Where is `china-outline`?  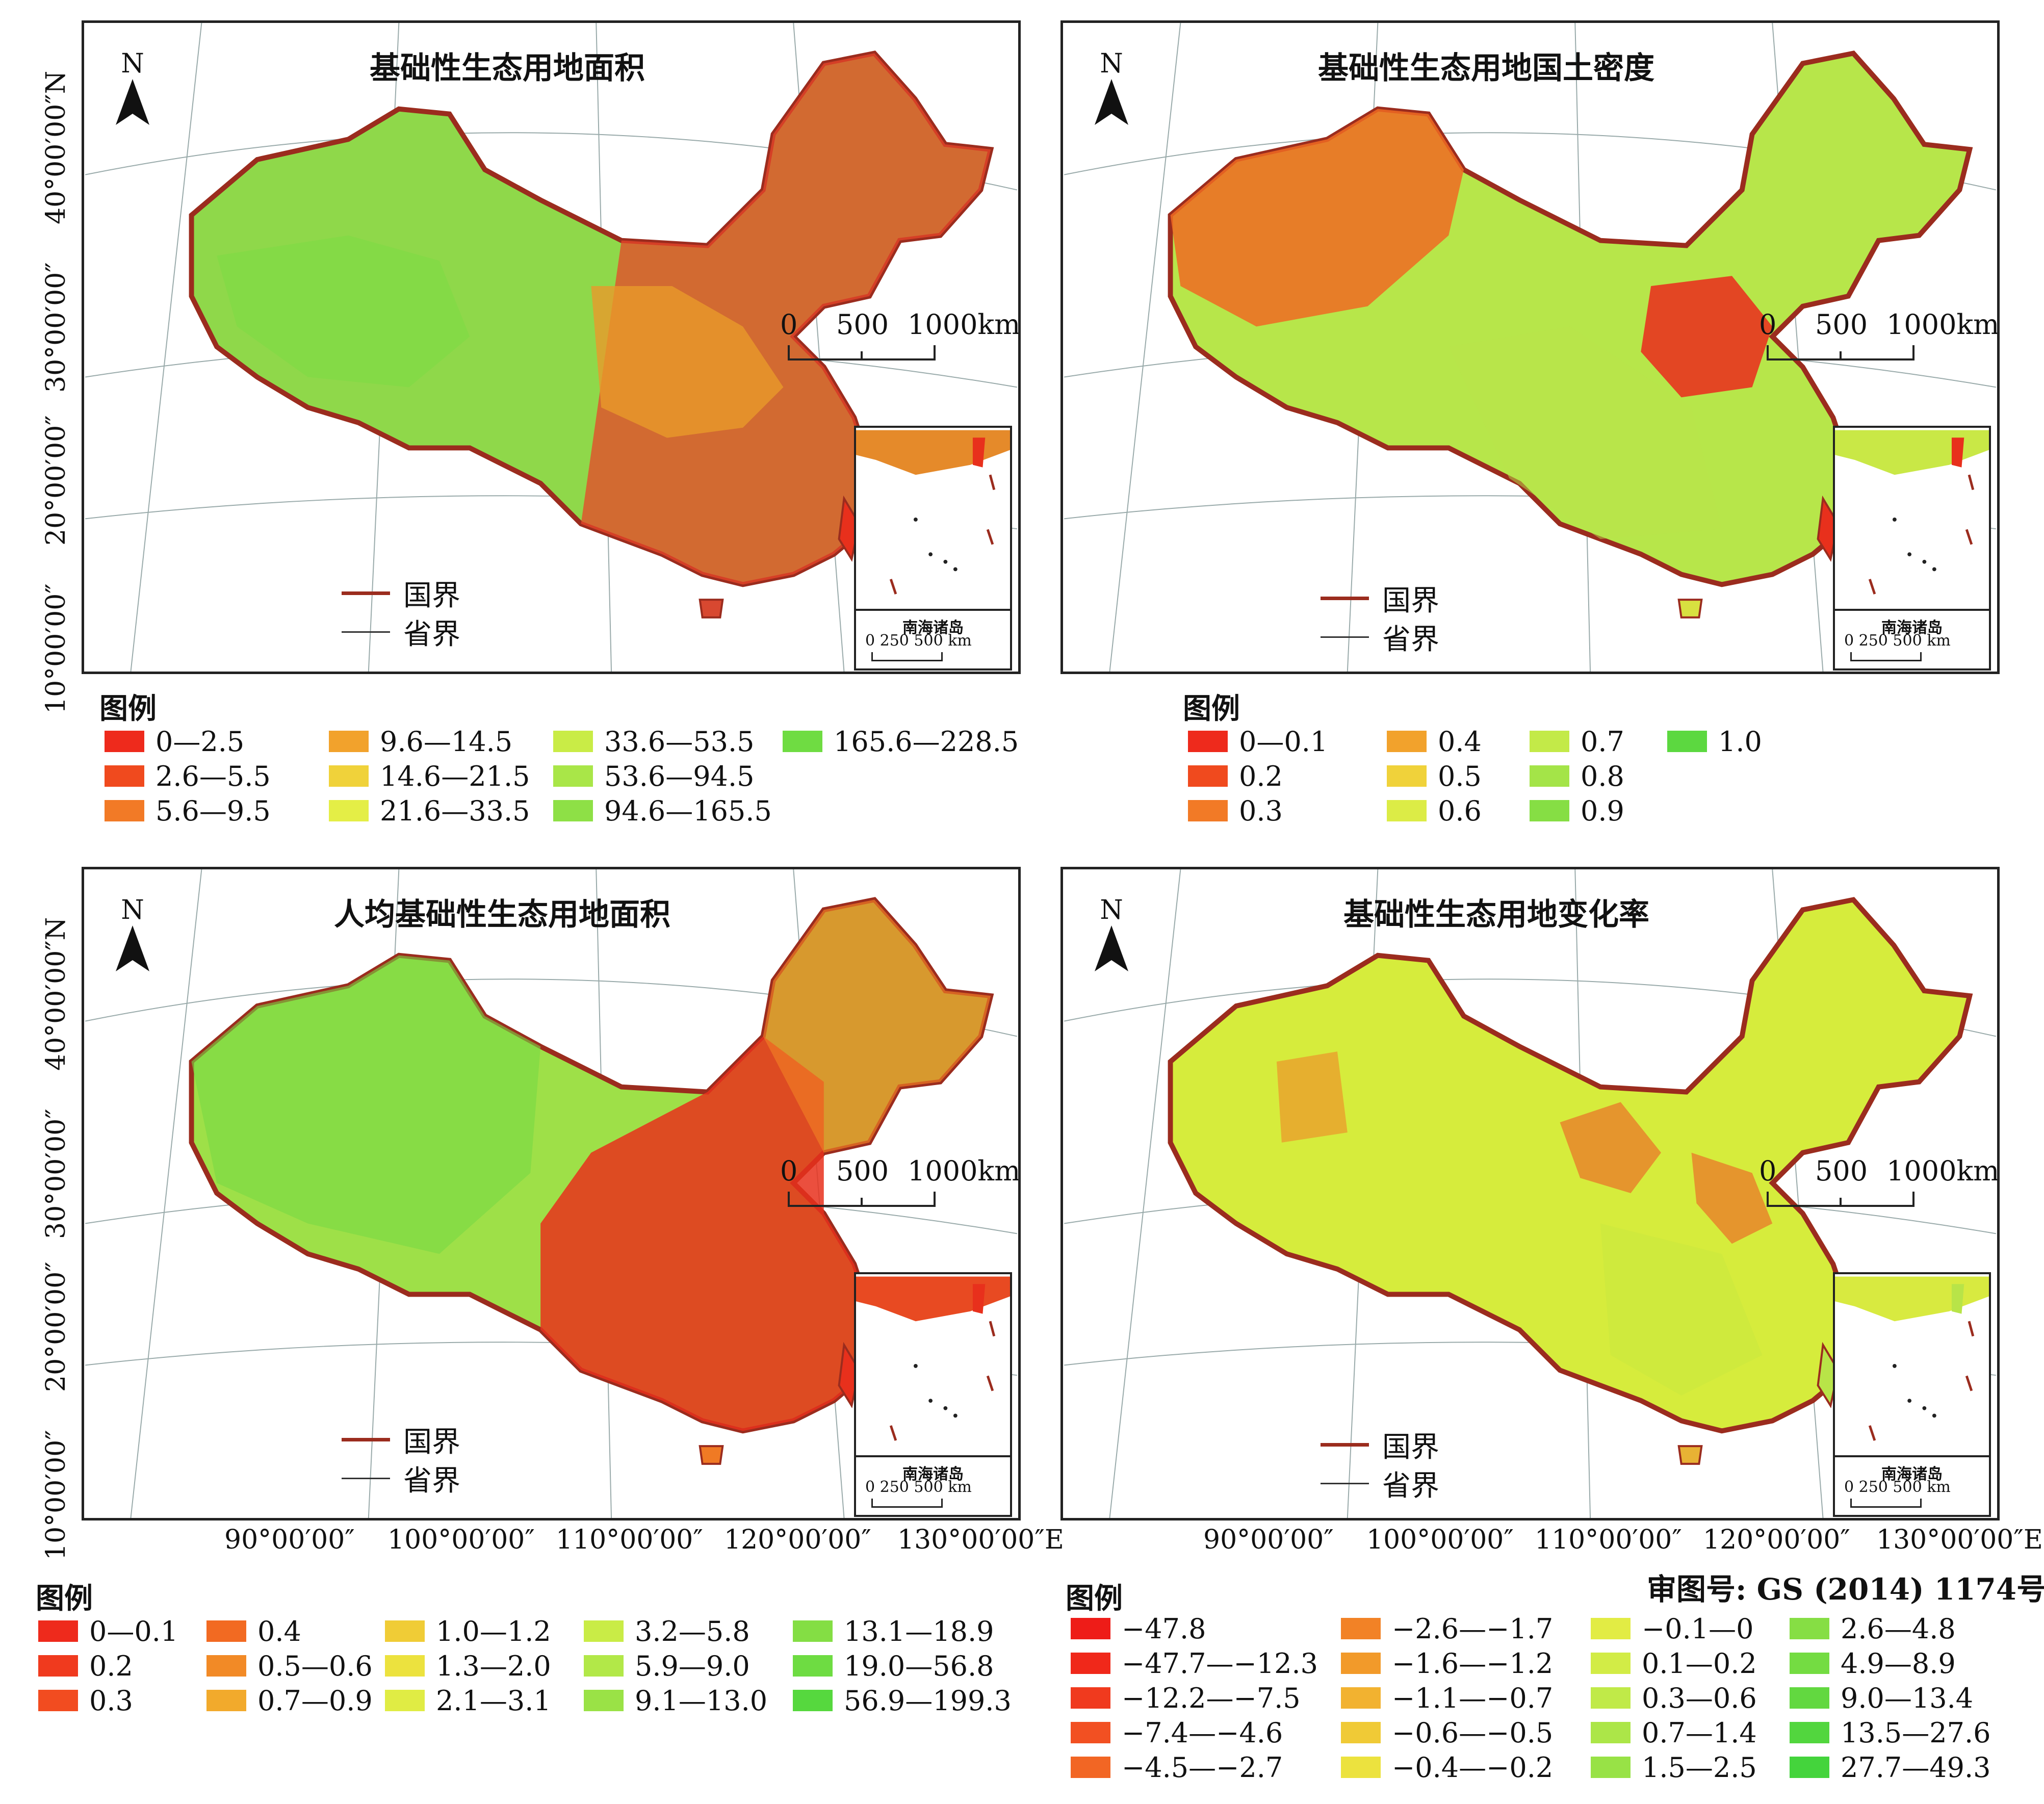
china-outline is located at coordinates (1571, 1165).